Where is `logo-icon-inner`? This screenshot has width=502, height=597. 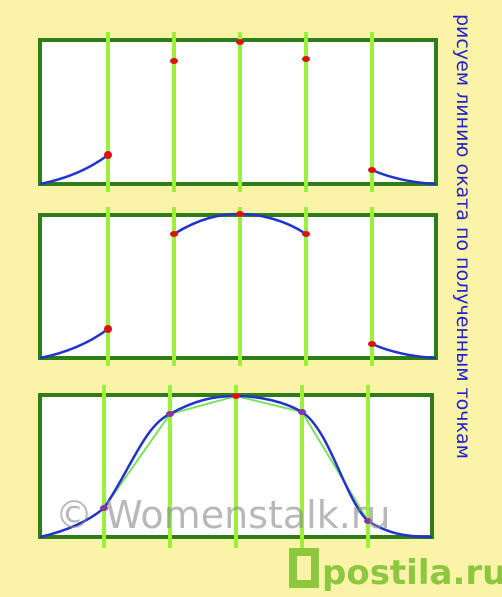 logo-icon-inner is located at coordinates (304, 568).